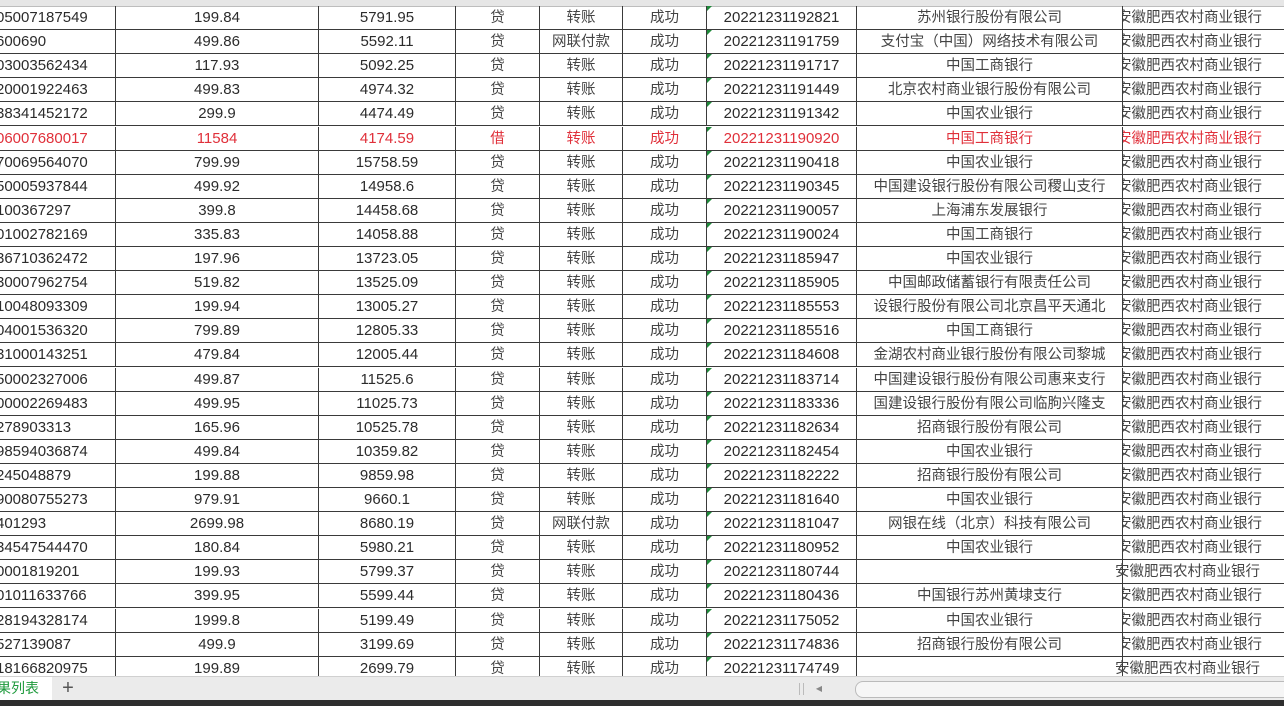 This screenshot has width=1284, height=706. I want to click on cell-amount: 197.96, so click(217, 258).